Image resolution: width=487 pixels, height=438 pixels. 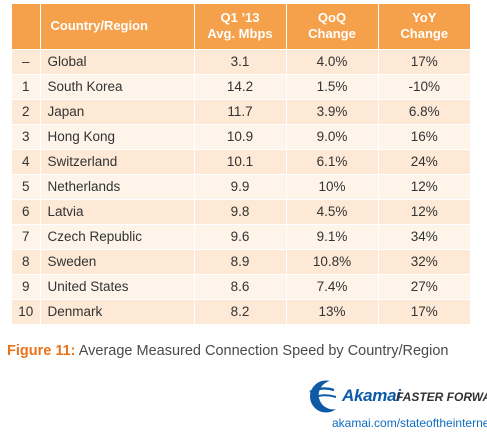 I want to click on cell-mbps: 10.1, so click(x=240, y=161).